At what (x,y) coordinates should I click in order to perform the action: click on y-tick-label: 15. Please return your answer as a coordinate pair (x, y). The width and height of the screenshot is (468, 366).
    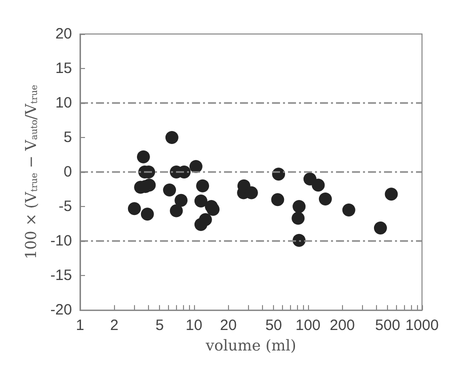
    Looking at the image, I should click on (63, 69).